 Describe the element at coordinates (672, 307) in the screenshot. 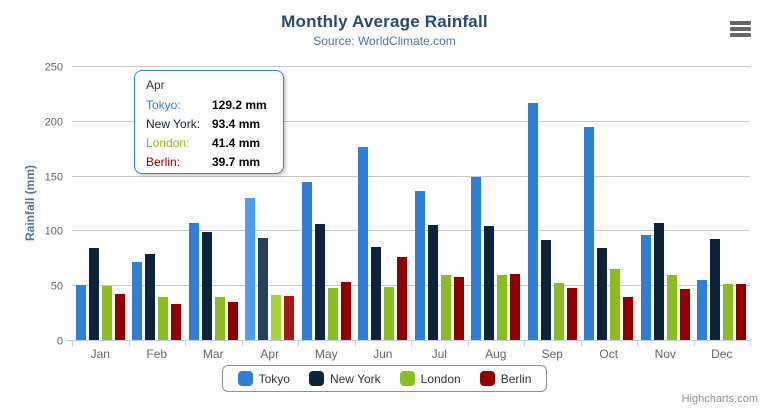

I see `bar-london-nov` at that location.